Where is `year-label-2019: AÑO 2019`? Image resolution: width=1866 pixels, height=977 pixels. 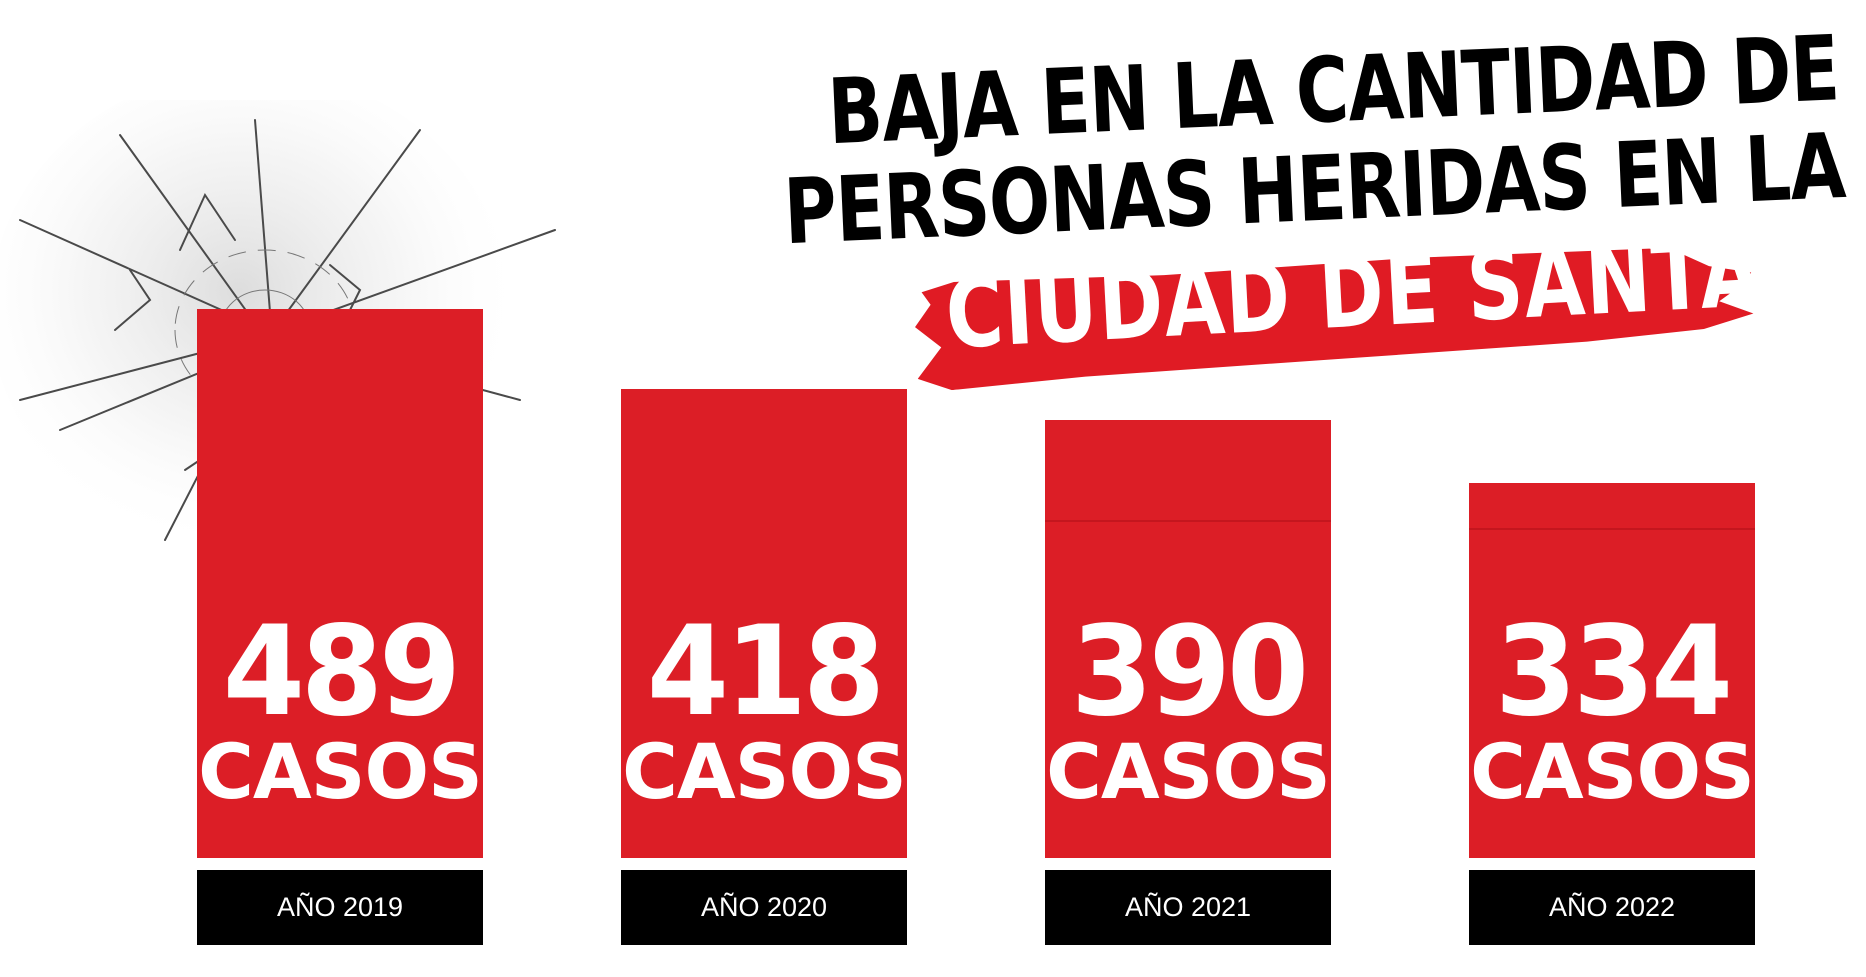 year-label-2019: AÑO 2019 is located at coordinates (340, 907).